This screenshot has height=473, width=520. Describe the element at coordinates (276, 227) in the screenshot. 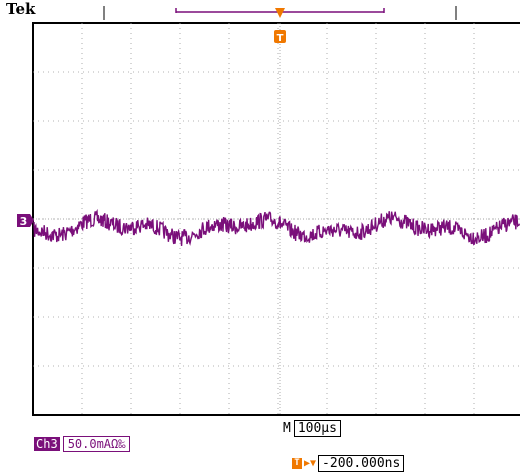

I see `channel3-waveform` at that location.